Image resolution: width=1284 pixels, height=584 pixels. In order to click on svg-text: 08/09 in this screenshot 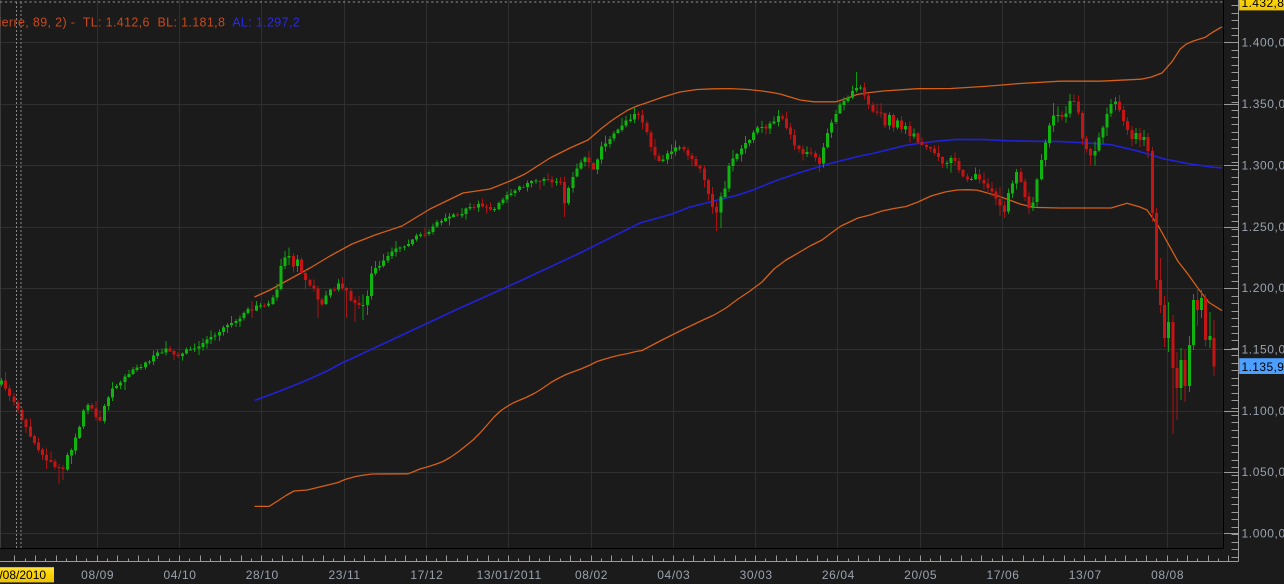, I will do `click(97, 575)`.